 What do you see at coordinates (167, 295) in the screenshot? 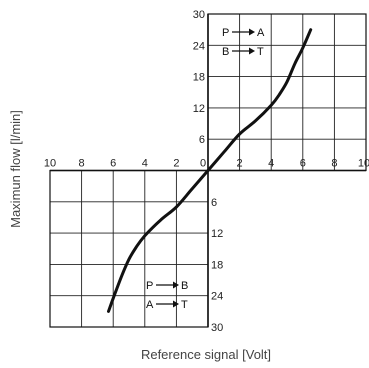
I see `legend-bottom-left: P B A T` at bounding box center [167, 295].